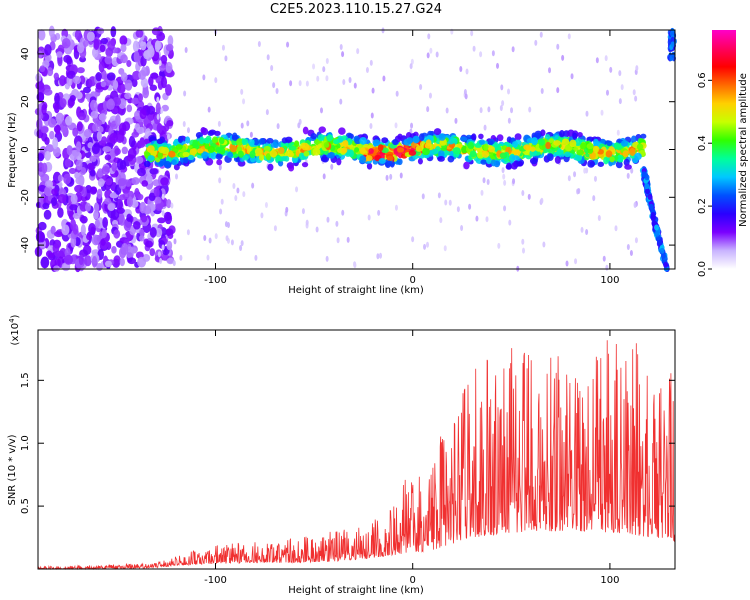 This screenshot has height=600, width=750. I want to click on colorbar-tick-label: 0.4, so click(702, 143).